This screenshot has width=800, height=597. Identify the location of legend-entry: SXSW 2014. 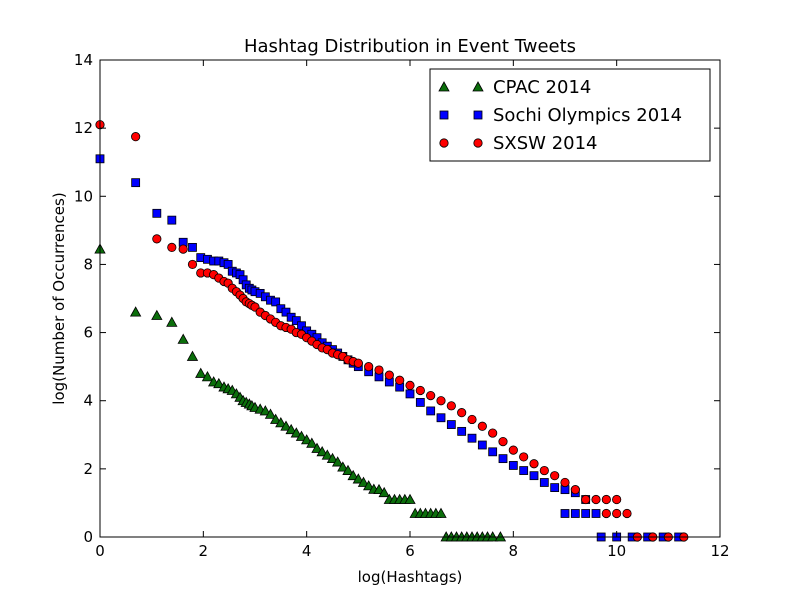
(518, 143).